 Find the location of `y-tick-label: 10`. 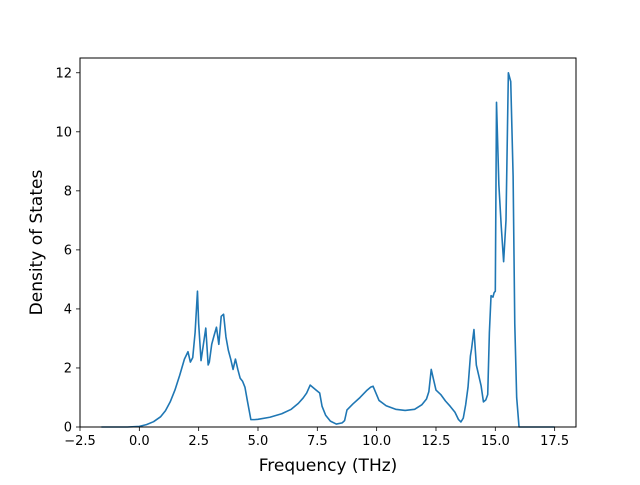

y-tick-label: 10 is located at coordinates (63, 132).